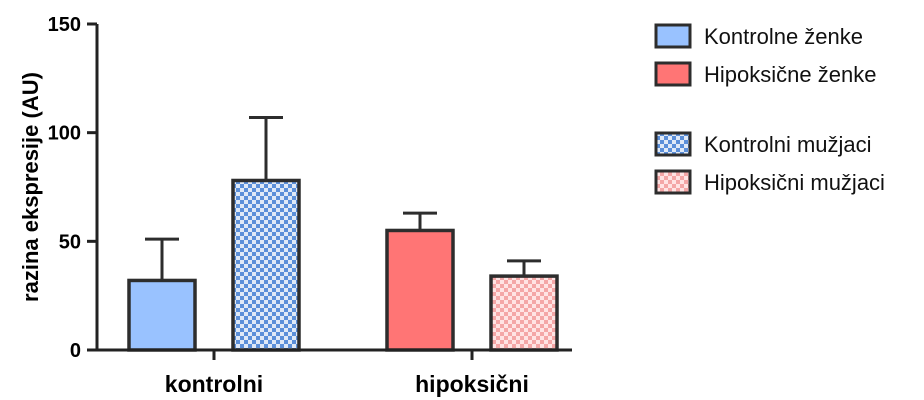 This screenshot has height=400, width=924. I want to click on y-tick-label: 0, so click(75, 351).